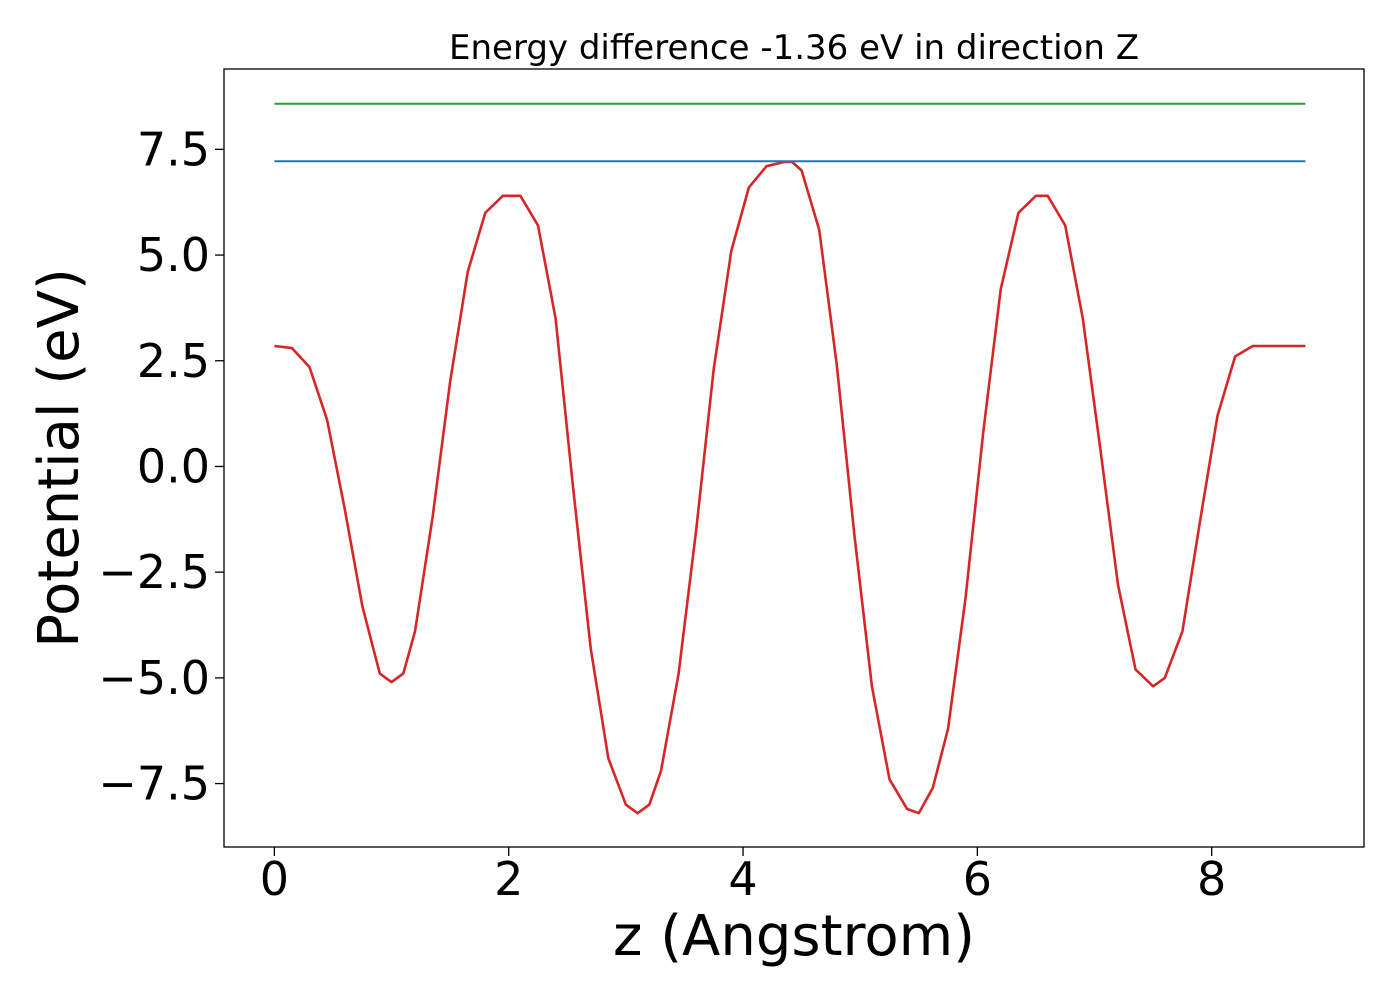 The height and width of the screenshot is (1000, 1400). Describe the element at coordinates (173, 255) in the screenshot. I see `y-tick-label: 5.0` at that location.